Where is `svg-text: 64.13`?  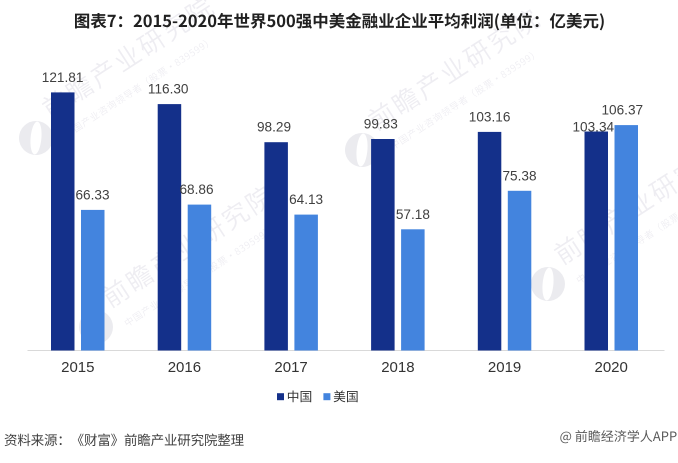
svg-text: 64.13 is located at coordinates (306, 199).